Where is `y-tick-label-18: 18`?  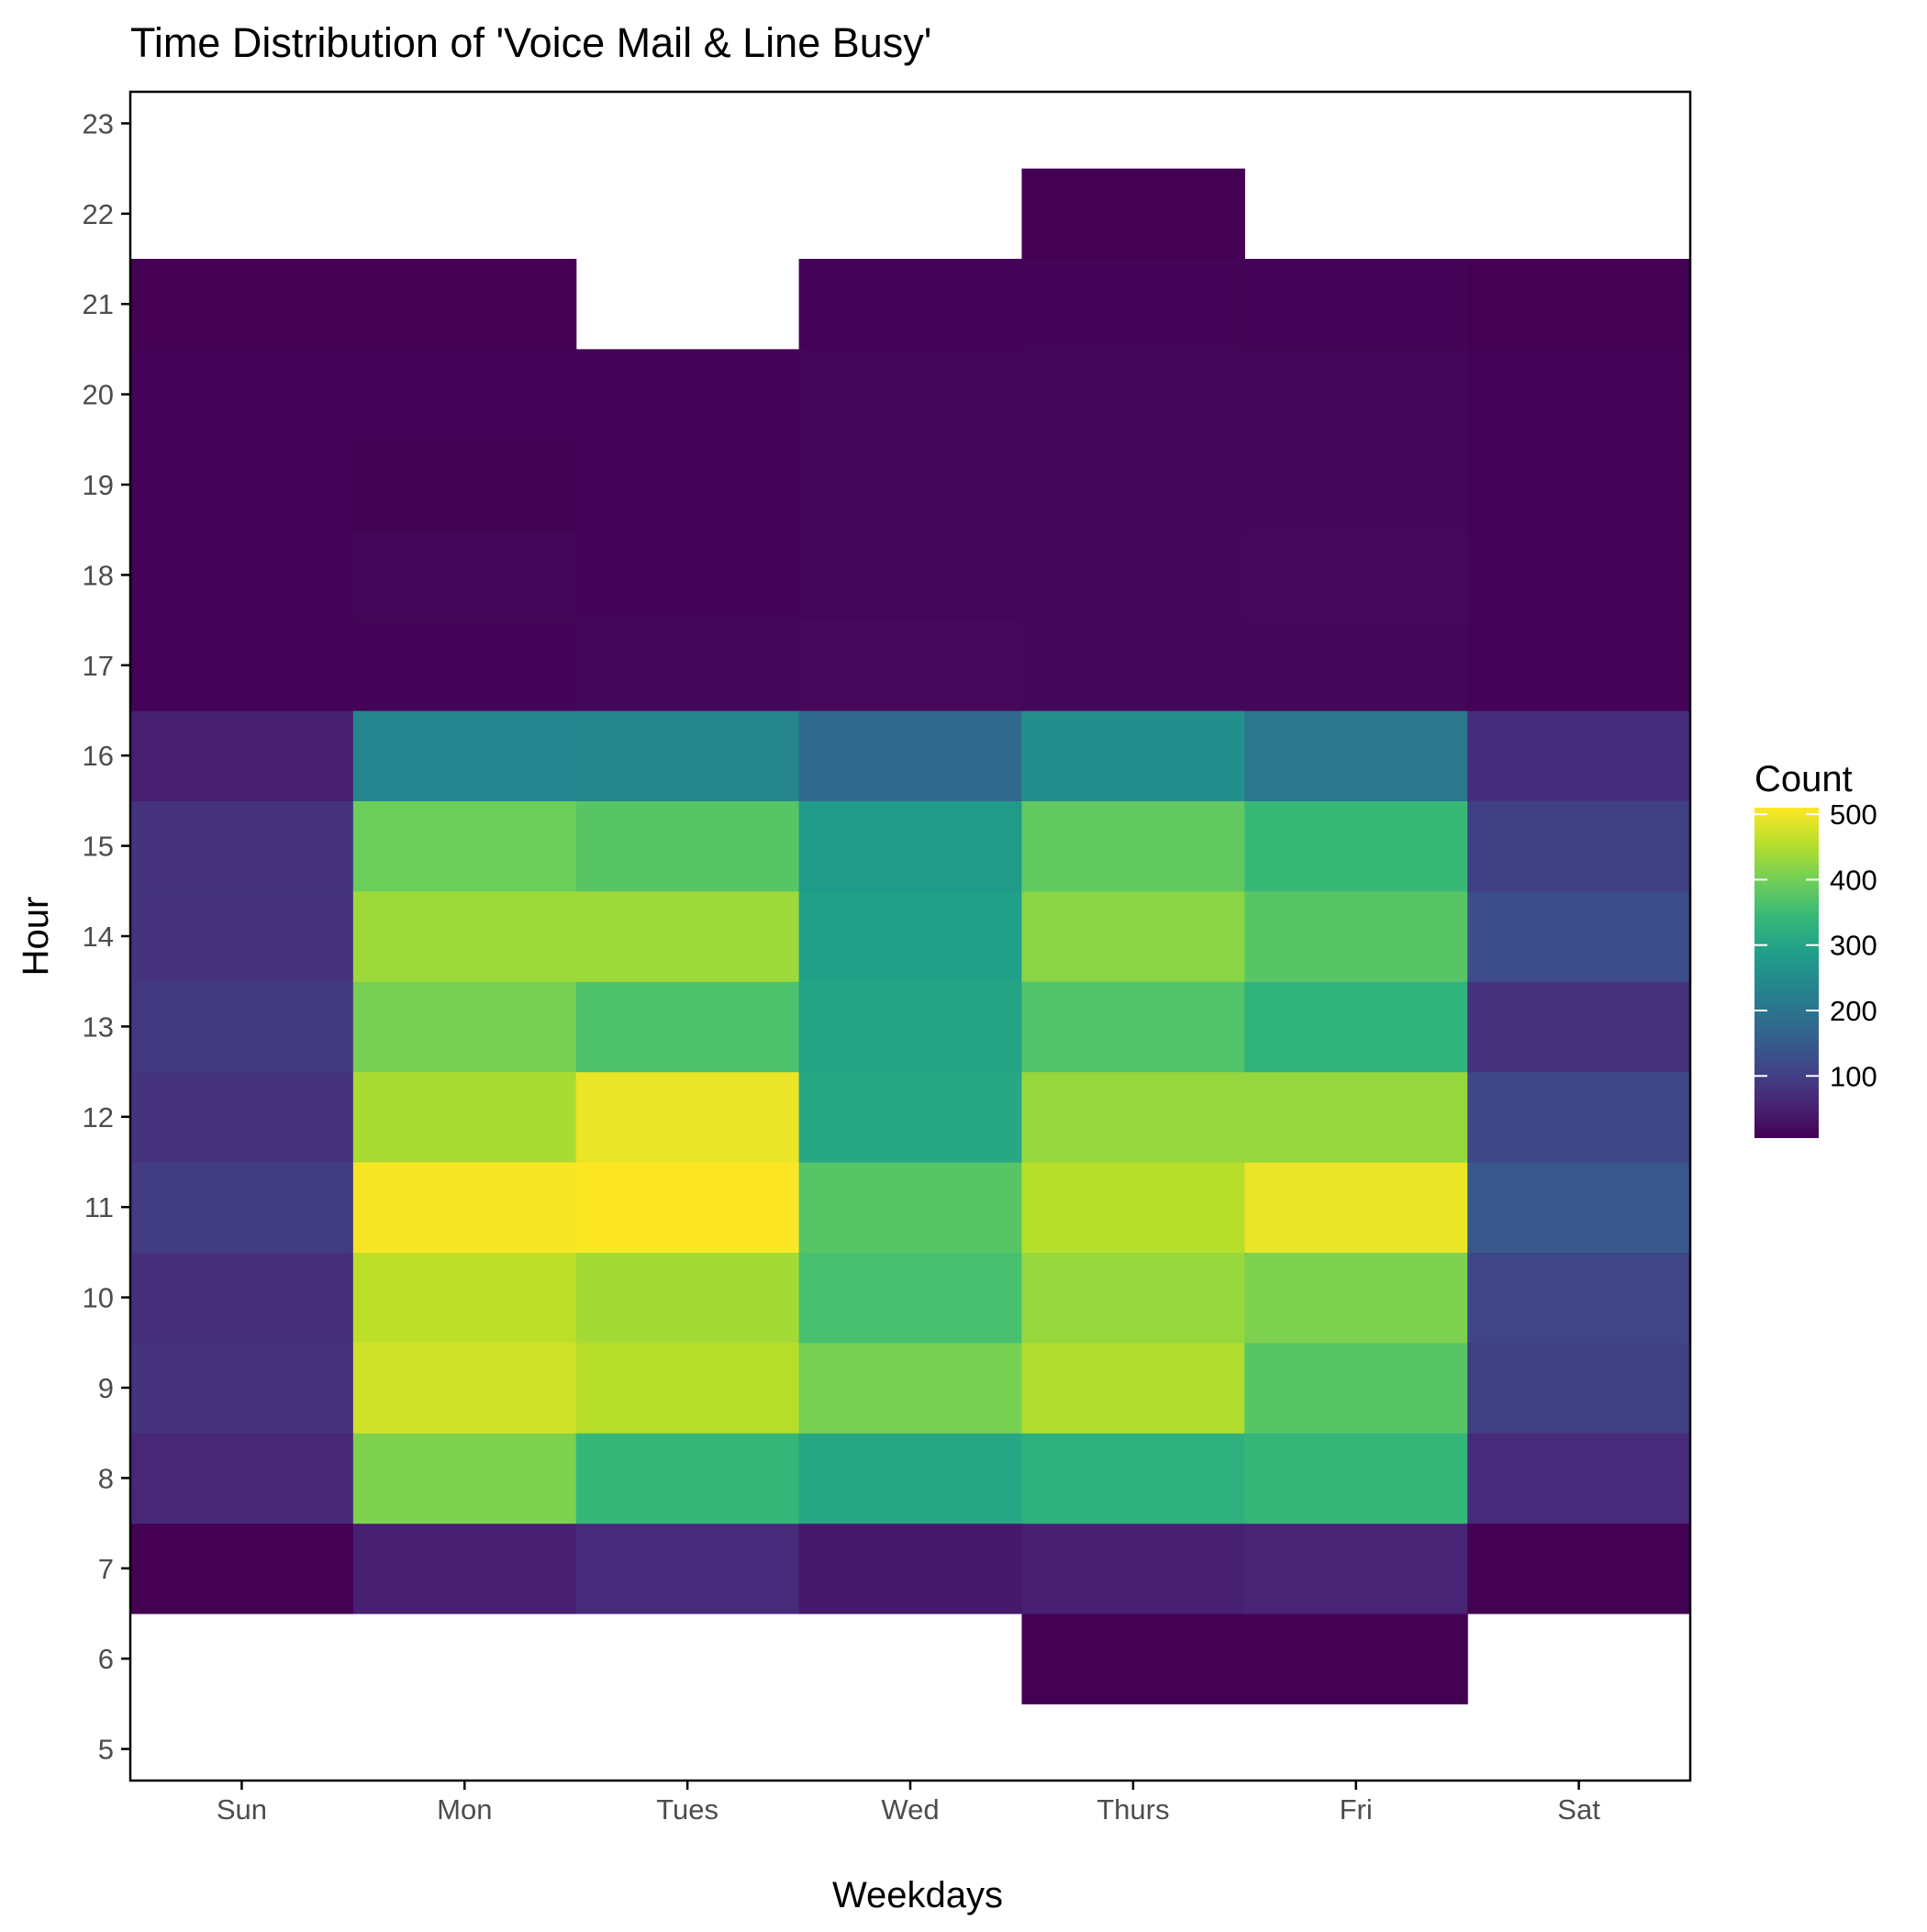 y-tick-label-18: 18 is located at coordinates (98, 575).